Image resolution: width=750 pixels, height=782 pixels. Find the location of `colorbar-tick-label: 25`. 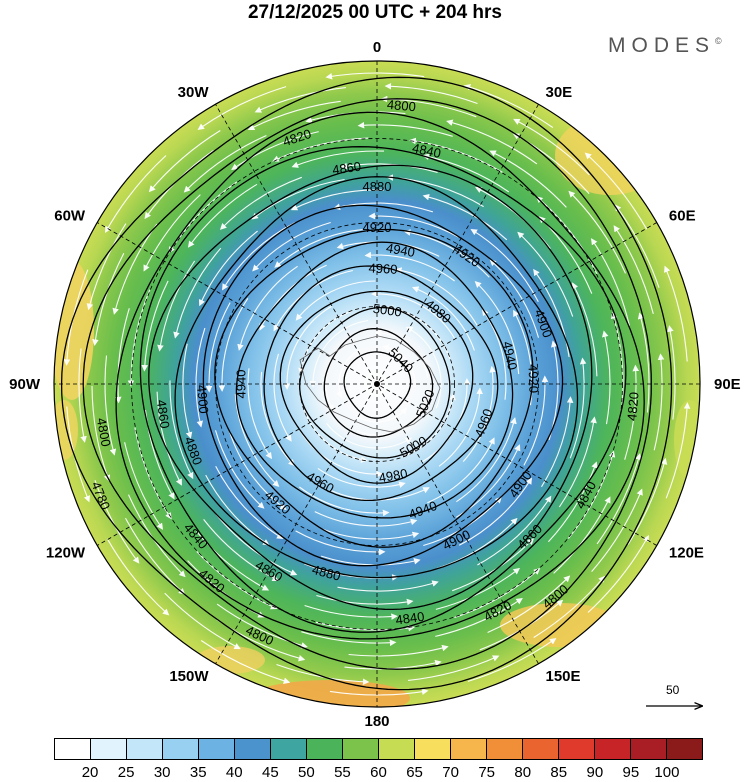

colorbar-tick-label: 25 is located at coordinates (126, 772).